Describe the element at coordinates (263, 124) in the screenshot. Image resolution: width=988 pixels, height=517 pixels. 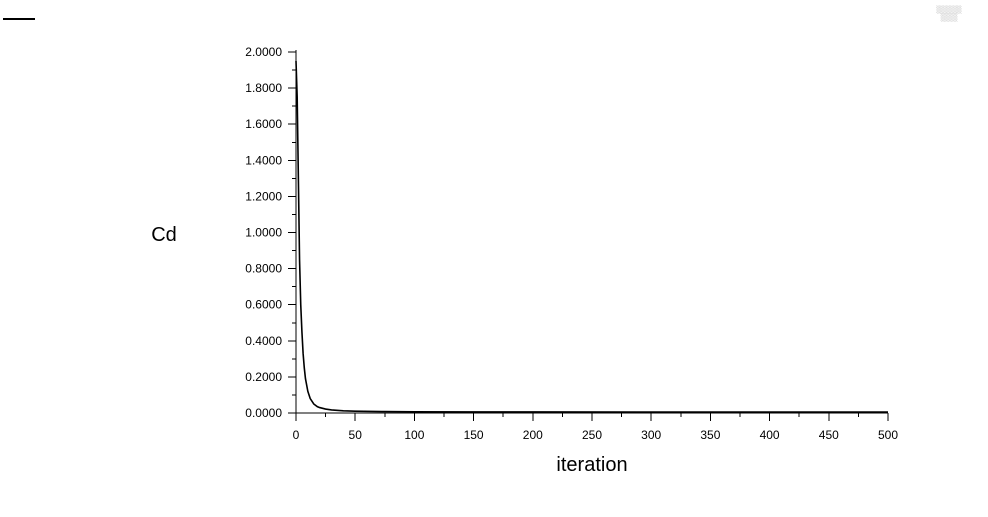
I see `y-tick-label: 1.6000` at that location.